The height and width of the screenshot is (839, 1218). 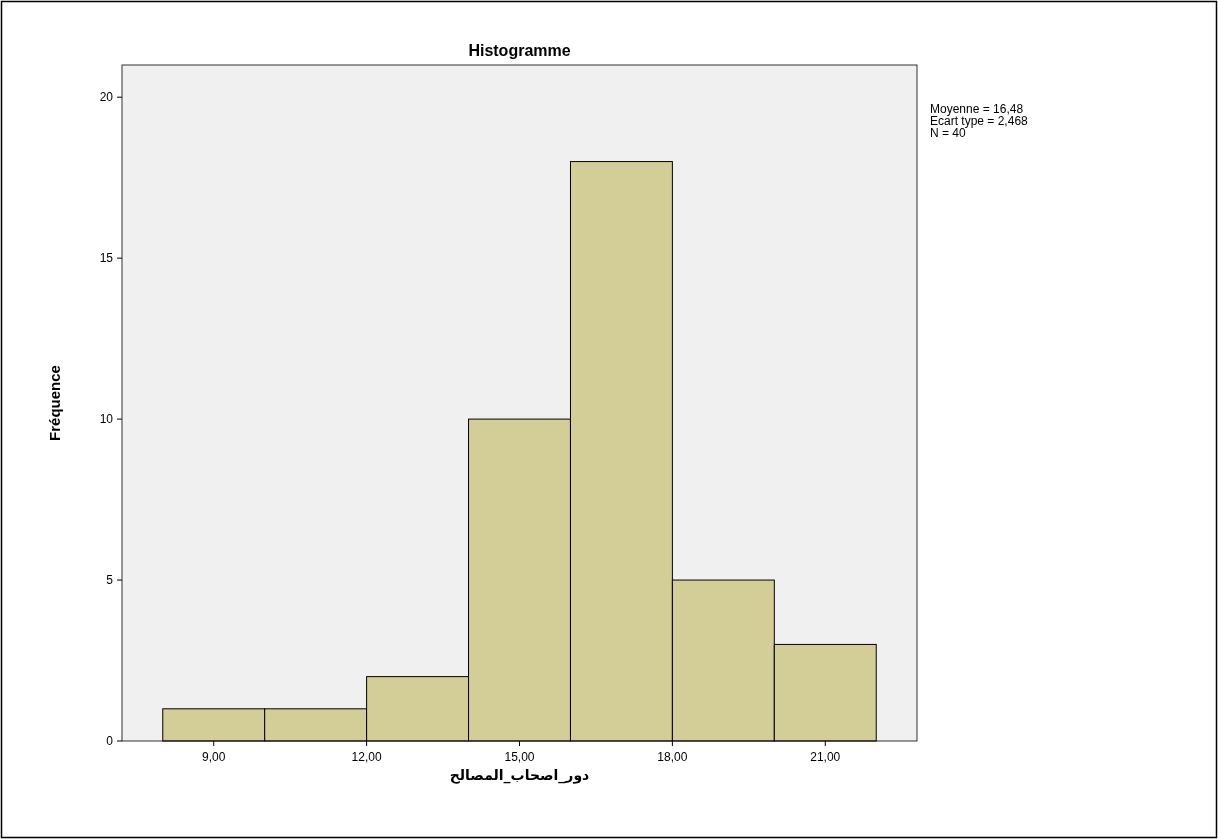 What do you see at coordinates (519, 775) in the screenshot?
I see `x-axis-title: دور_اصحاب_المصالح` at bounding box center [519, 775].